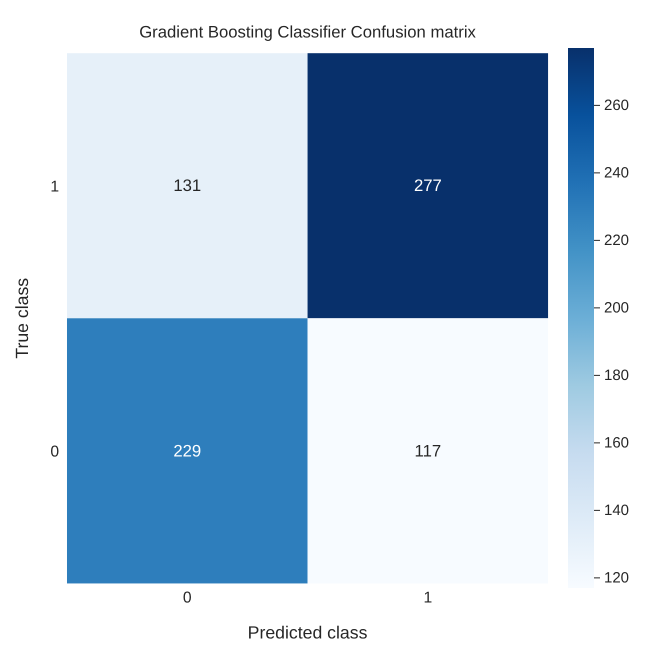  Describe the element at coordinates (308, 32) in the screenshot. I see `chart-title: Gradient Boosting Classifier Confusion matrix` at that location.